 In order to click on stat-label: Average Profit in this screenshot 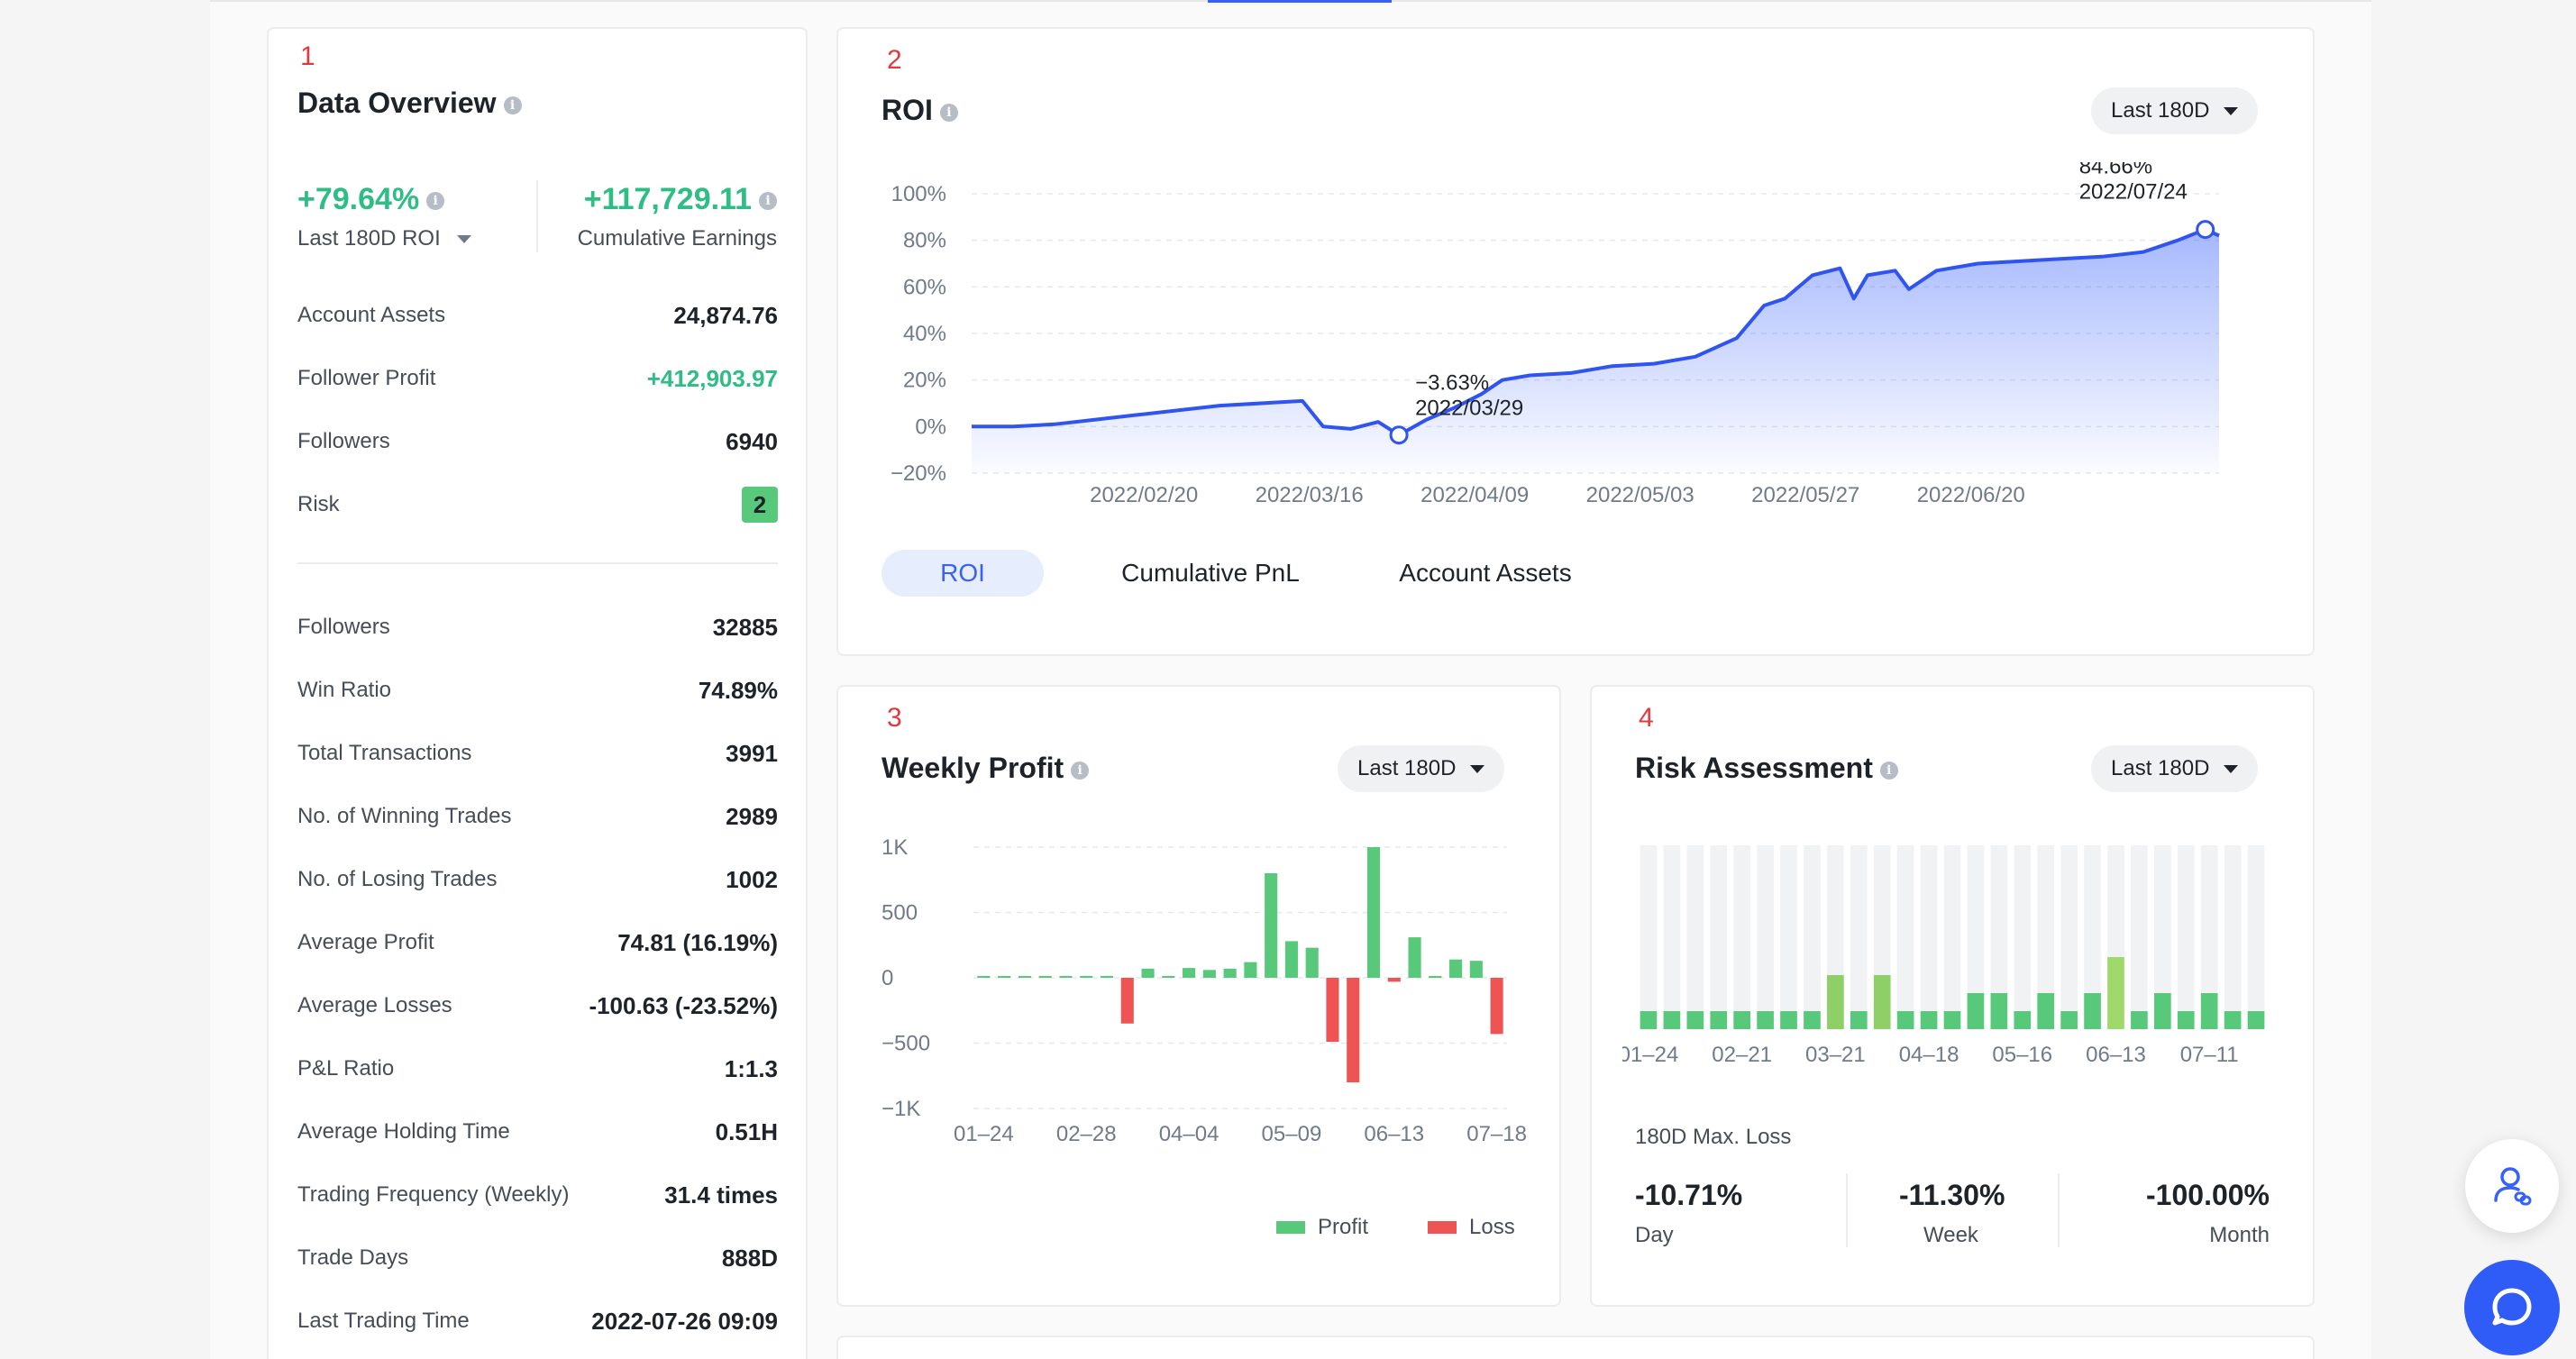, I will do `click(365, 942)`.